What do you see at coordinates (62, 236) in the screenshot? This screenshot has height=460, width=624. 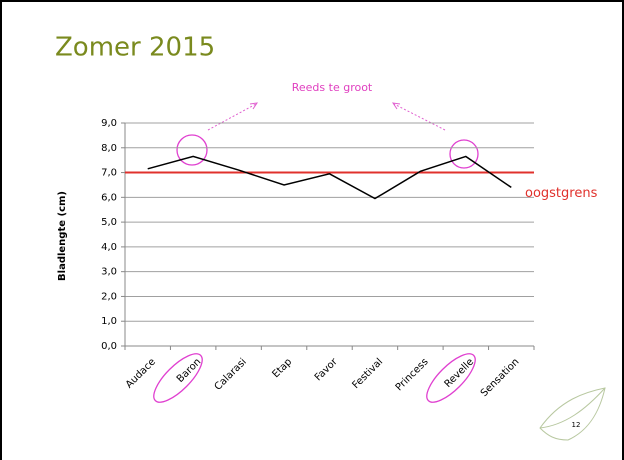 I see `y-axis-label: Bladlengte (cm)` at bounding box center [62, 236].